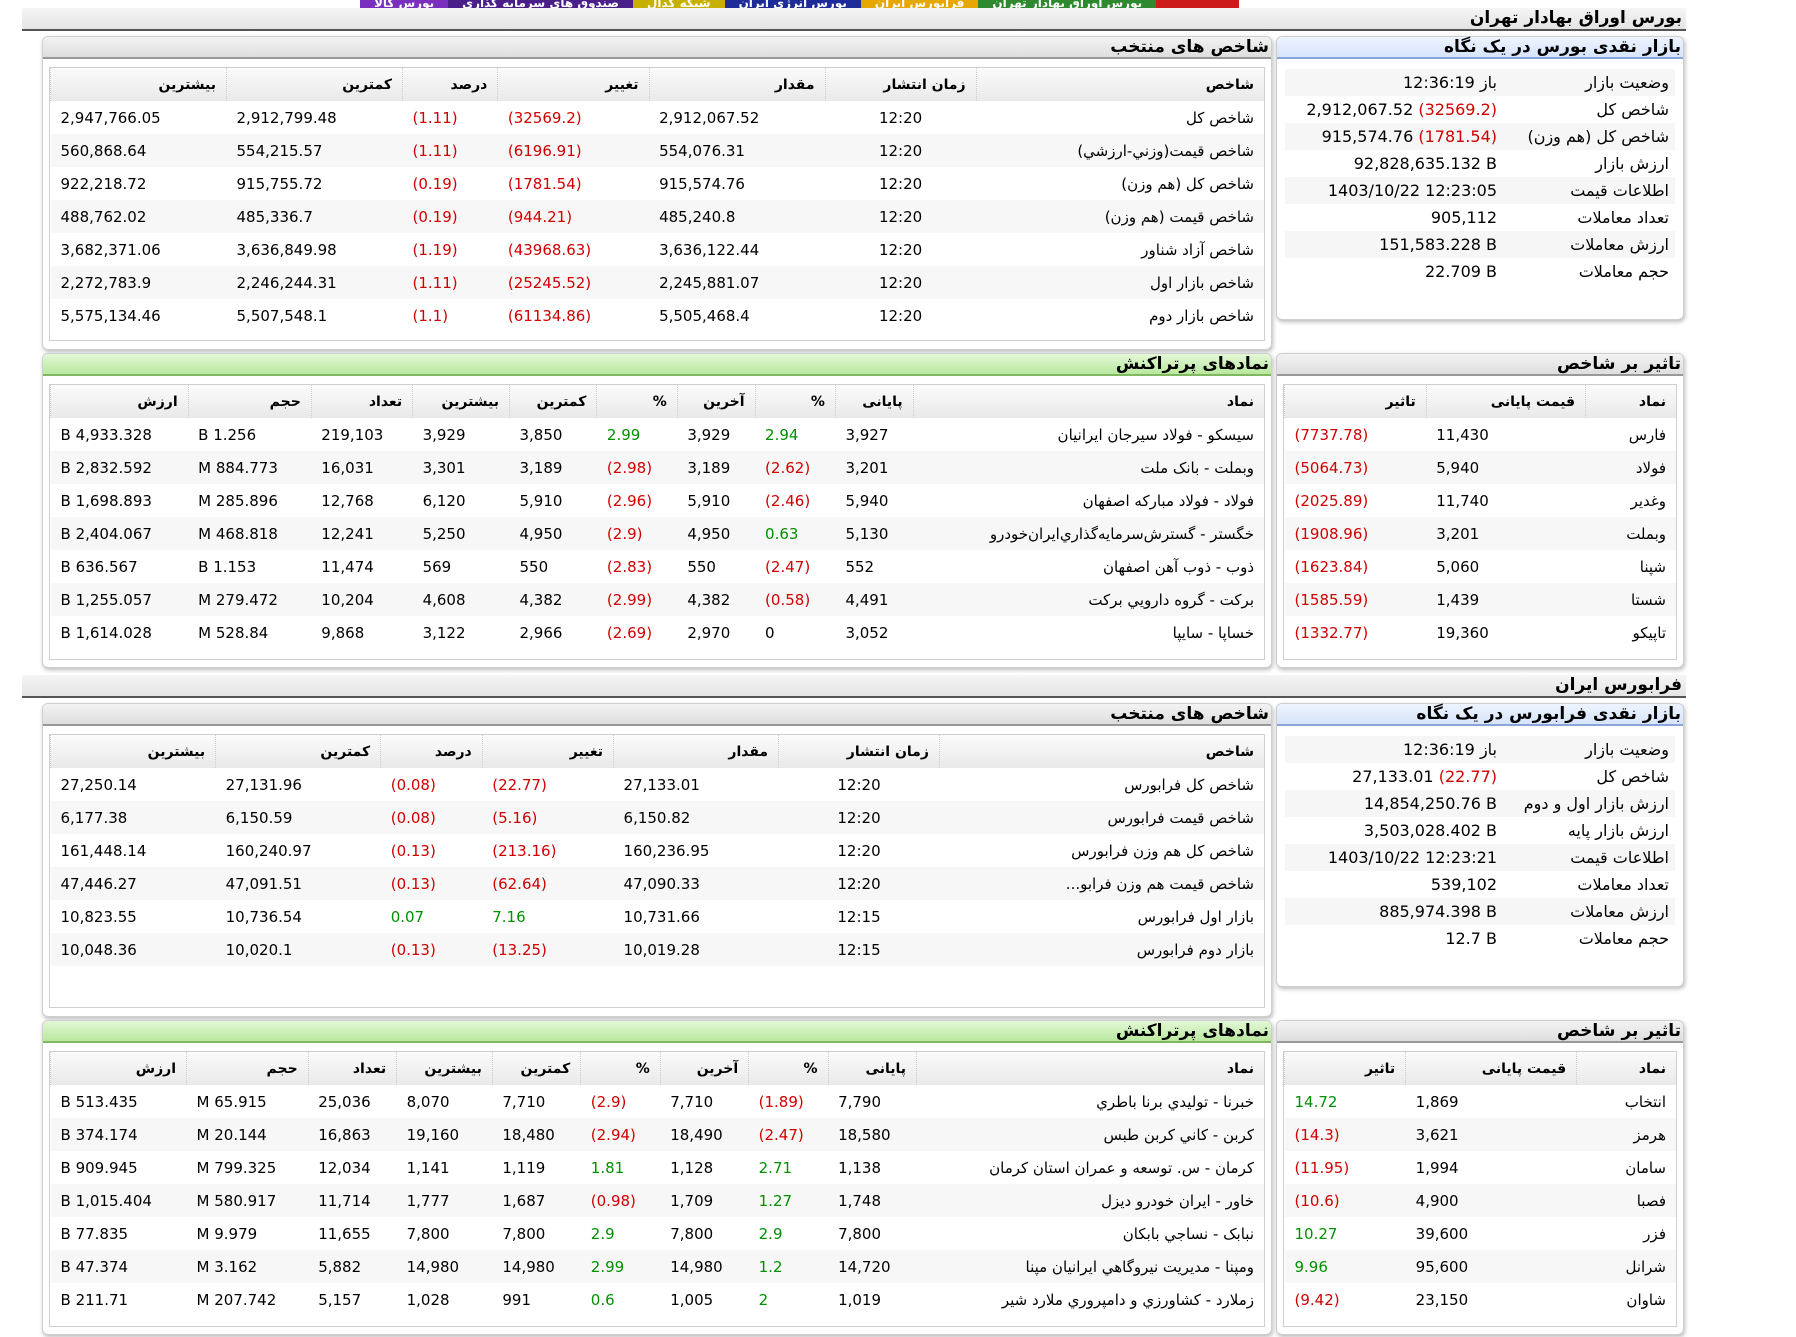 This screenshot has height=1337, width=1796. I want to click on top-tab: فرابورس ایران, so click(919, 5).